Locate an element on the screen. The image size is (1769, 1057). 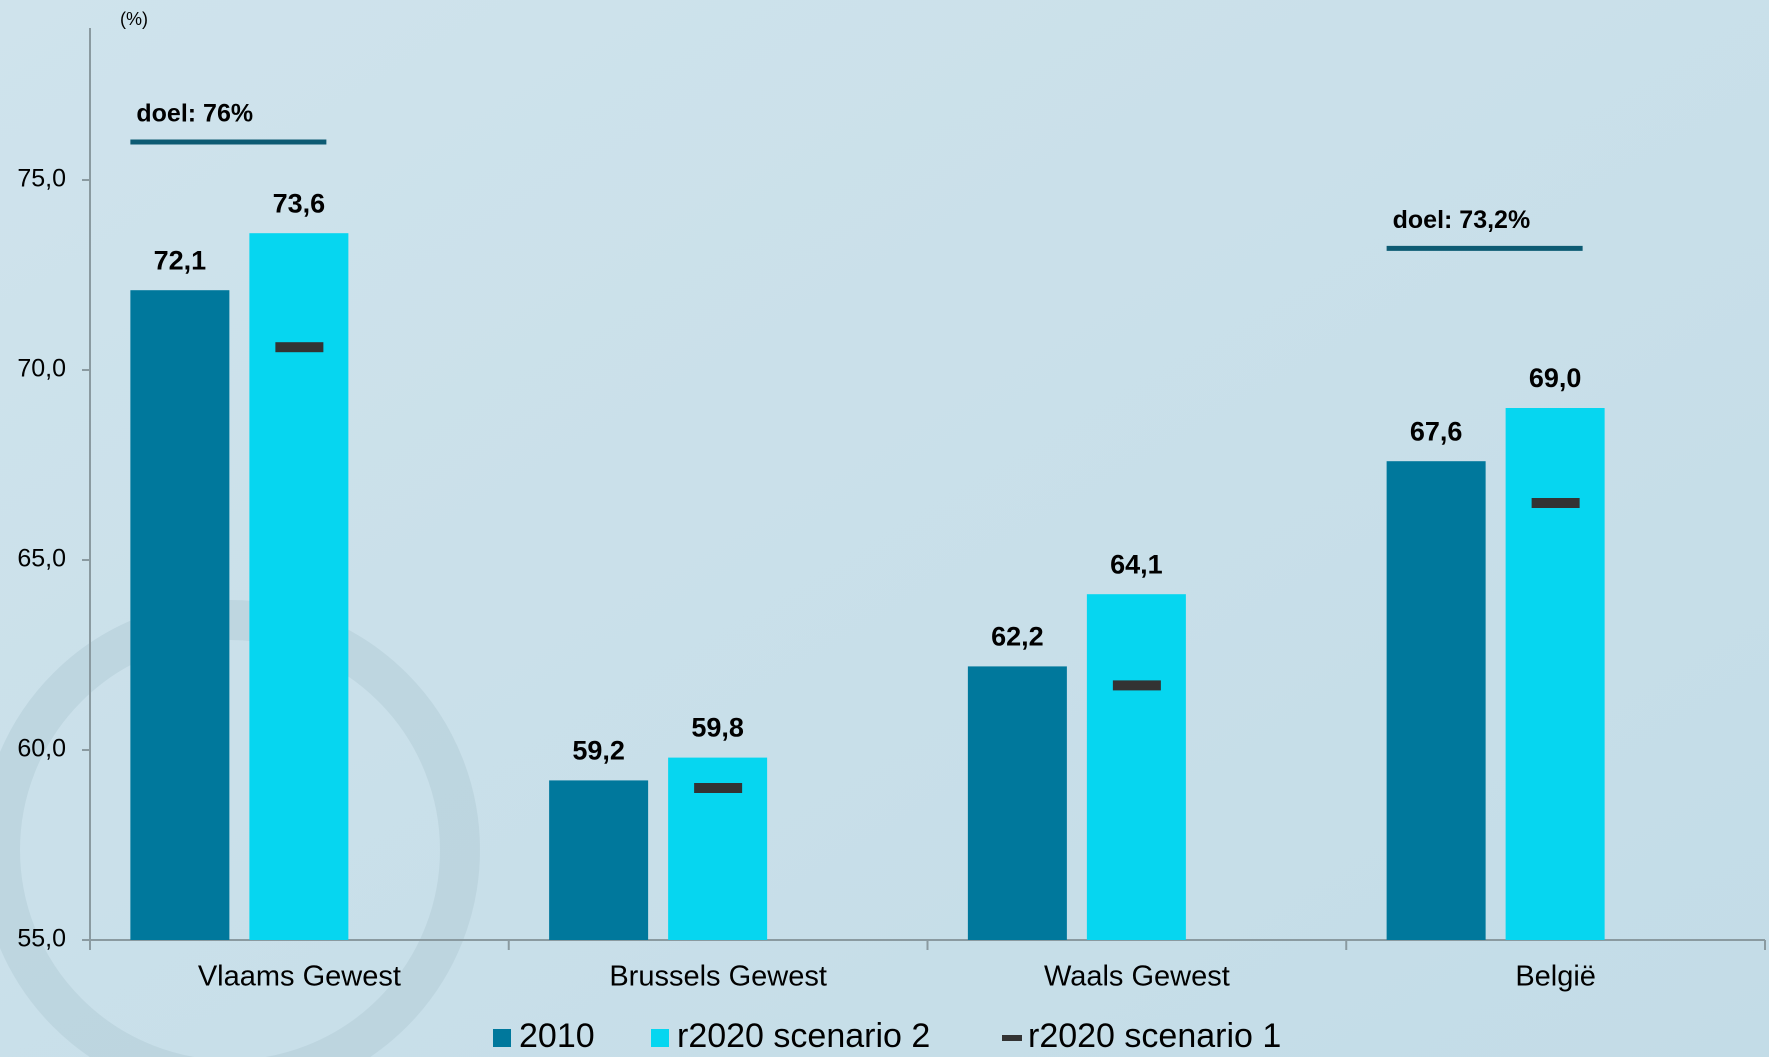
value-label: 73,6 is located at coordinates (299, 203).